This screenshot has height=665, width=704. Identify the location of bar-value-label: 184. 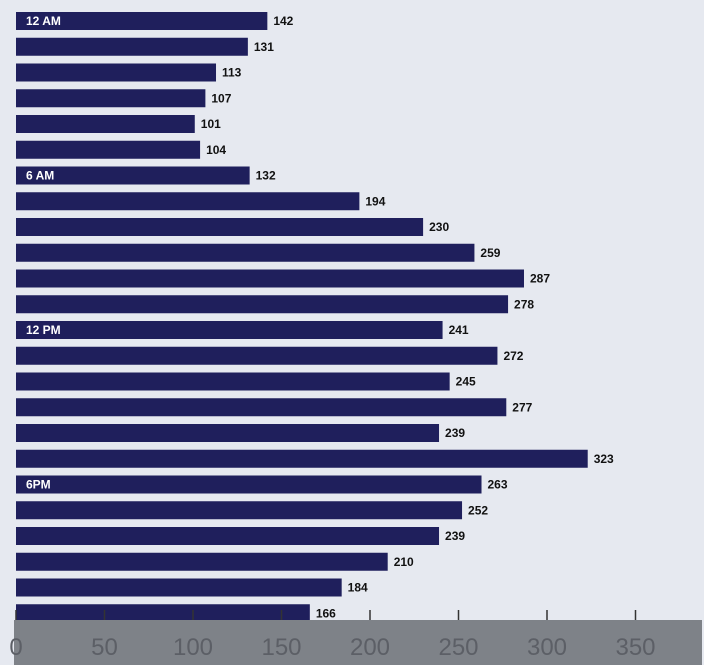
(358, 588).